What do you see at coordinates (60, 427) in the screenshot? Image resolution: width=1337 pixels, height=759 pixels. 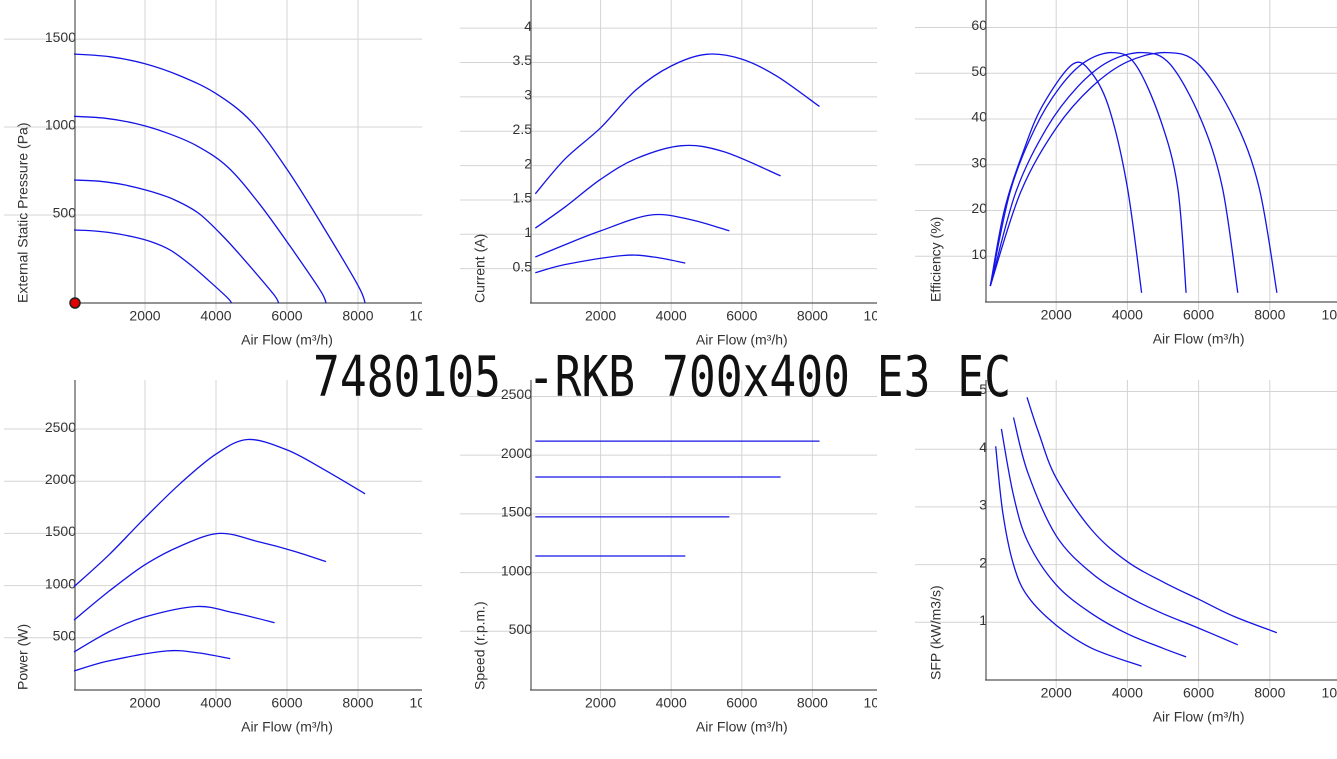 I see `y-tick-label: 2500` at bounding box center [60, 427].